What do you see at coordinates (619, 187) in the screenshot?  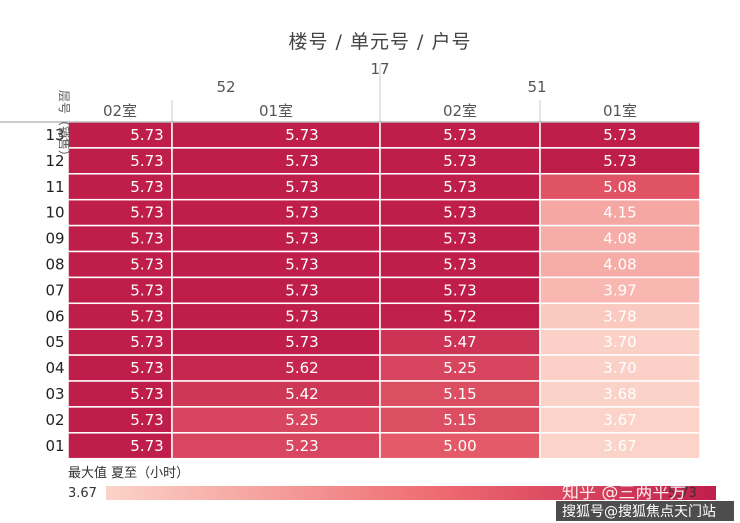 I see `cell-value: 5.08` at bounding box center [619, 187].